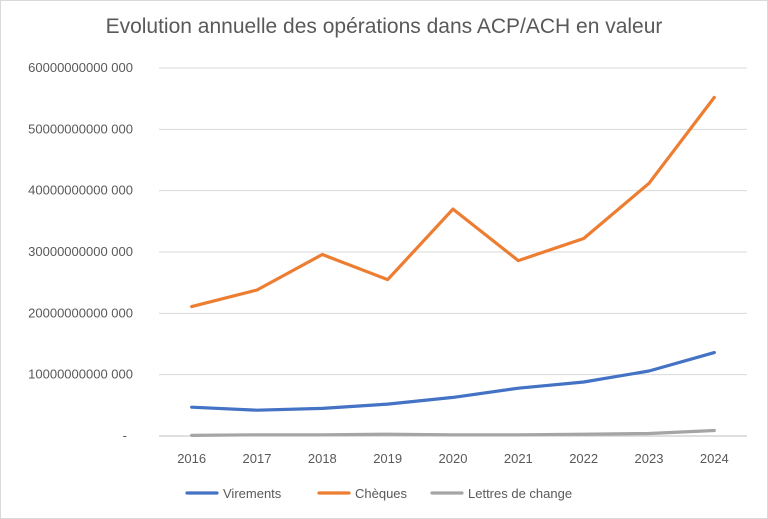  Describe the element at coordinates (583, 458) in the screenshot. I see `x-tick-label: 2022` at that location.